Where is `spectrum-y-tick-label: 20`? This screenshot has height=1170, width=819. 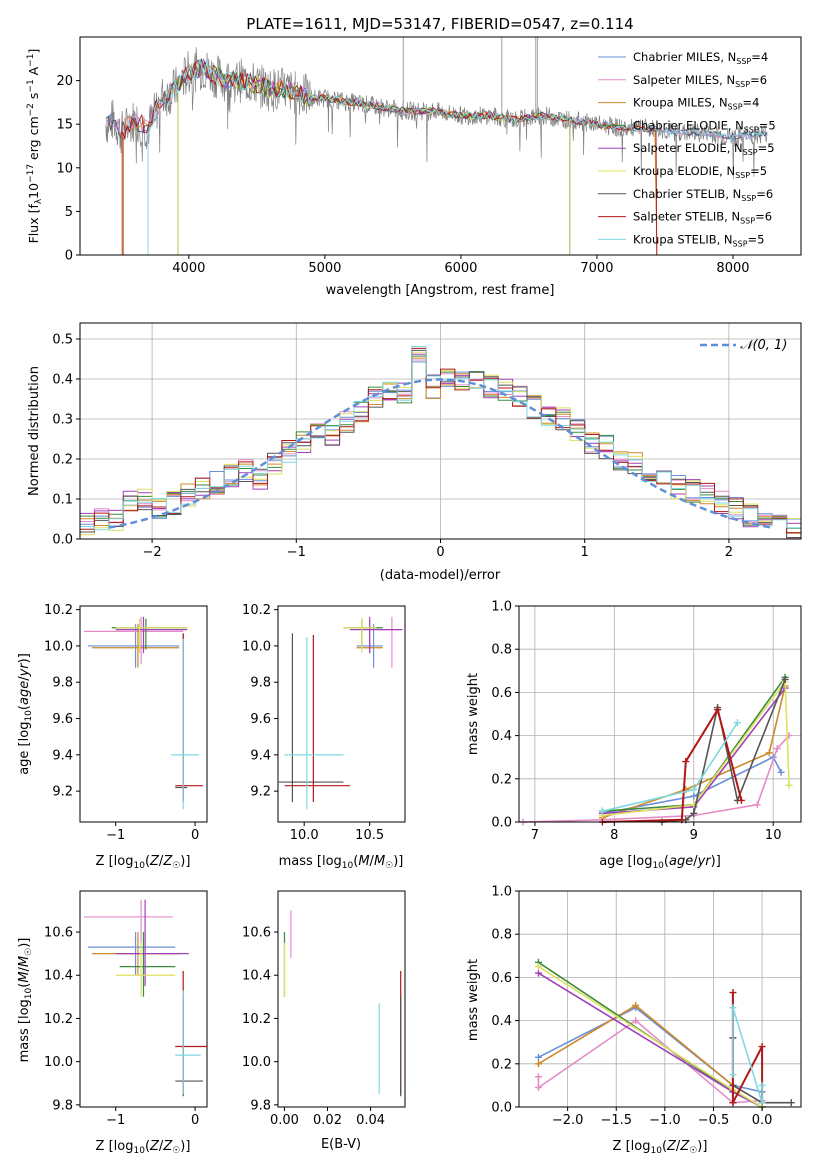
spectrum-y-tick-label: 20 is located at coordinates (64, 81).